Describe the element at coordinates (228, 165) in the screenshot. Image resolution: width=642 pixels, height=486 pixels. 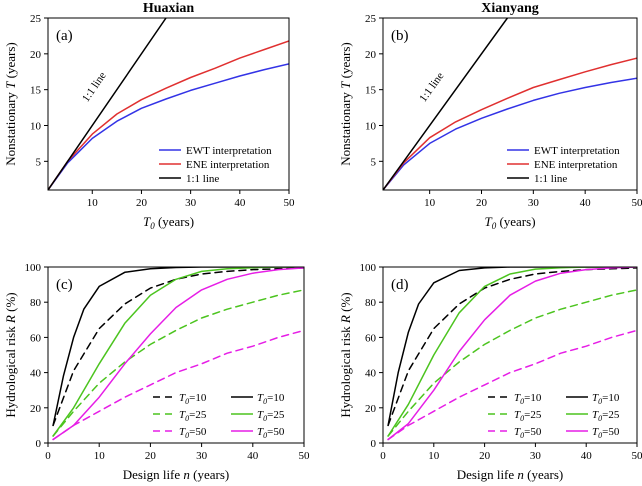
I see `legend-label: ENE interpretation` at that location.